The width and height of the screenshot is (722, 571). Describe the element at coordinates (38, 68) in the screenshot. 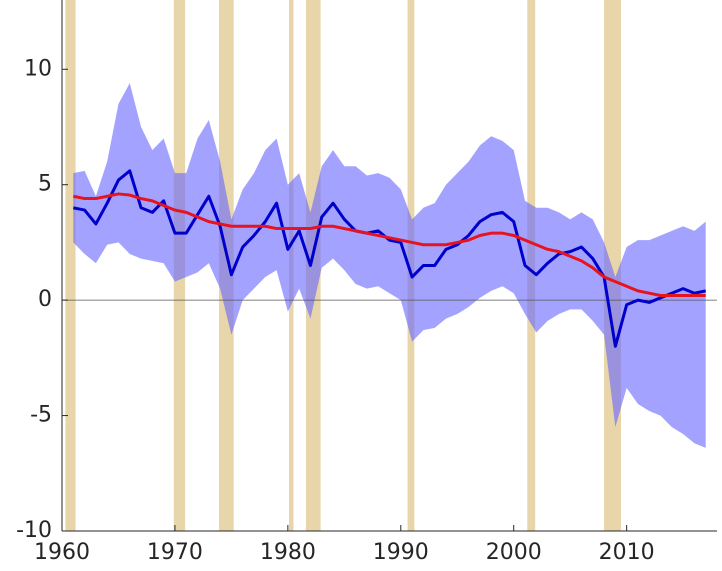

I see `y-tick-label: 10` at that location.